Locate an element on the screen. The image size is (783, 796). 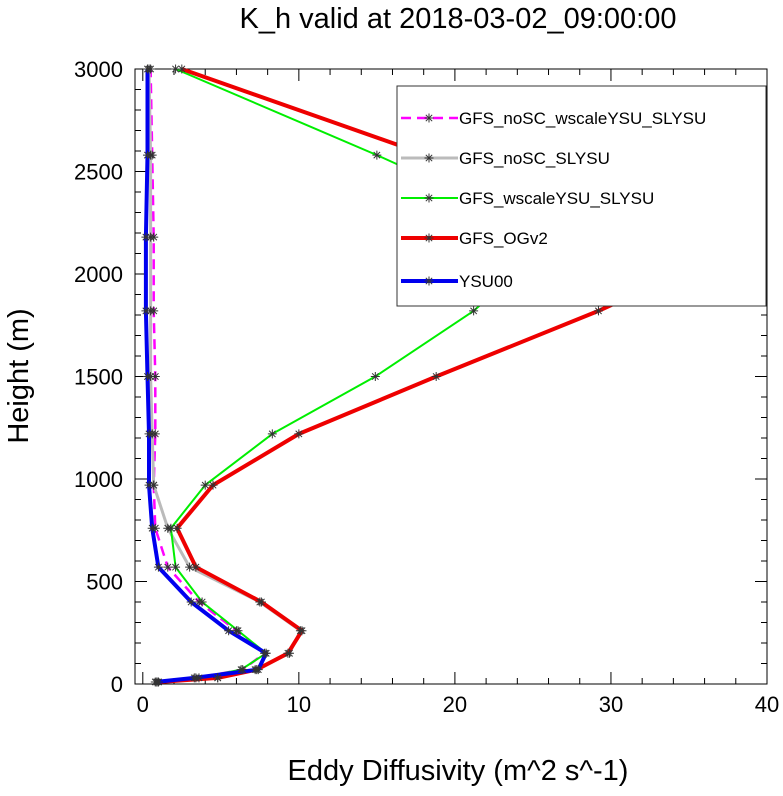
legend-box is located at coordinates (581, 196).